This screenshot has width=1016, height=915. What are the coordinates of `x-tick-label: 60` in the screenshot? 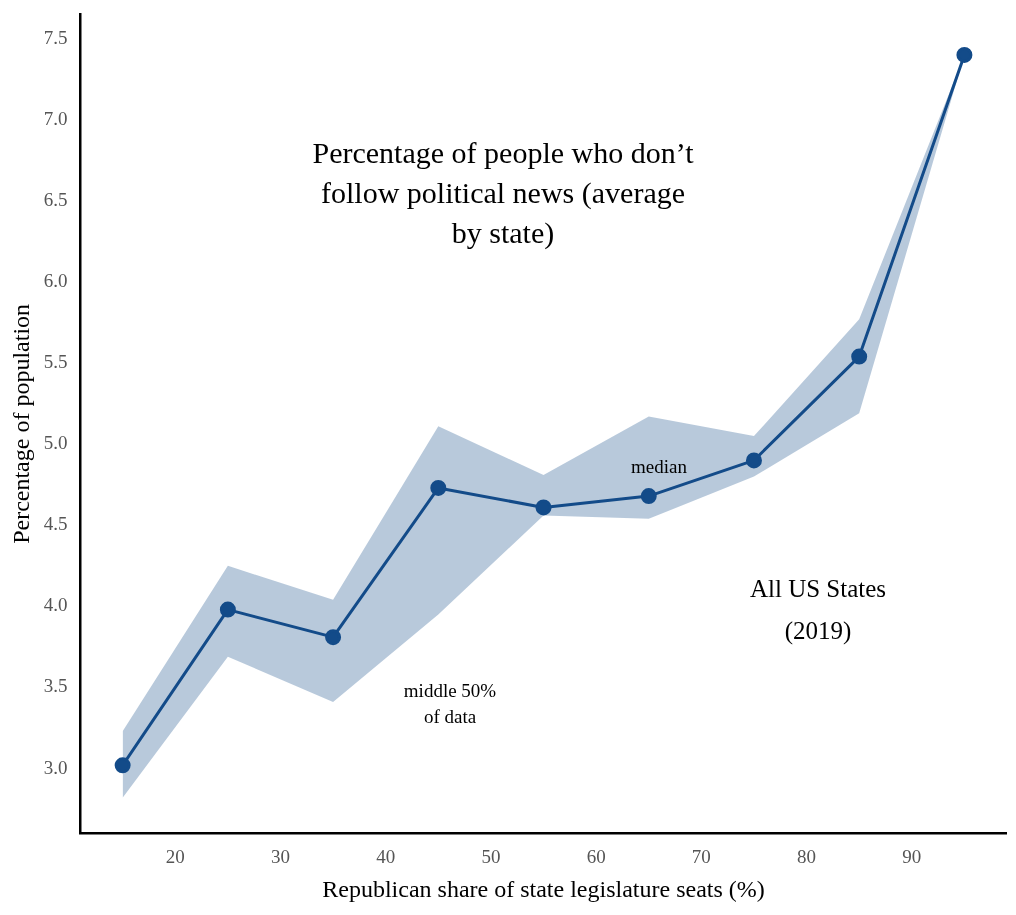 It's located at (596, 856).